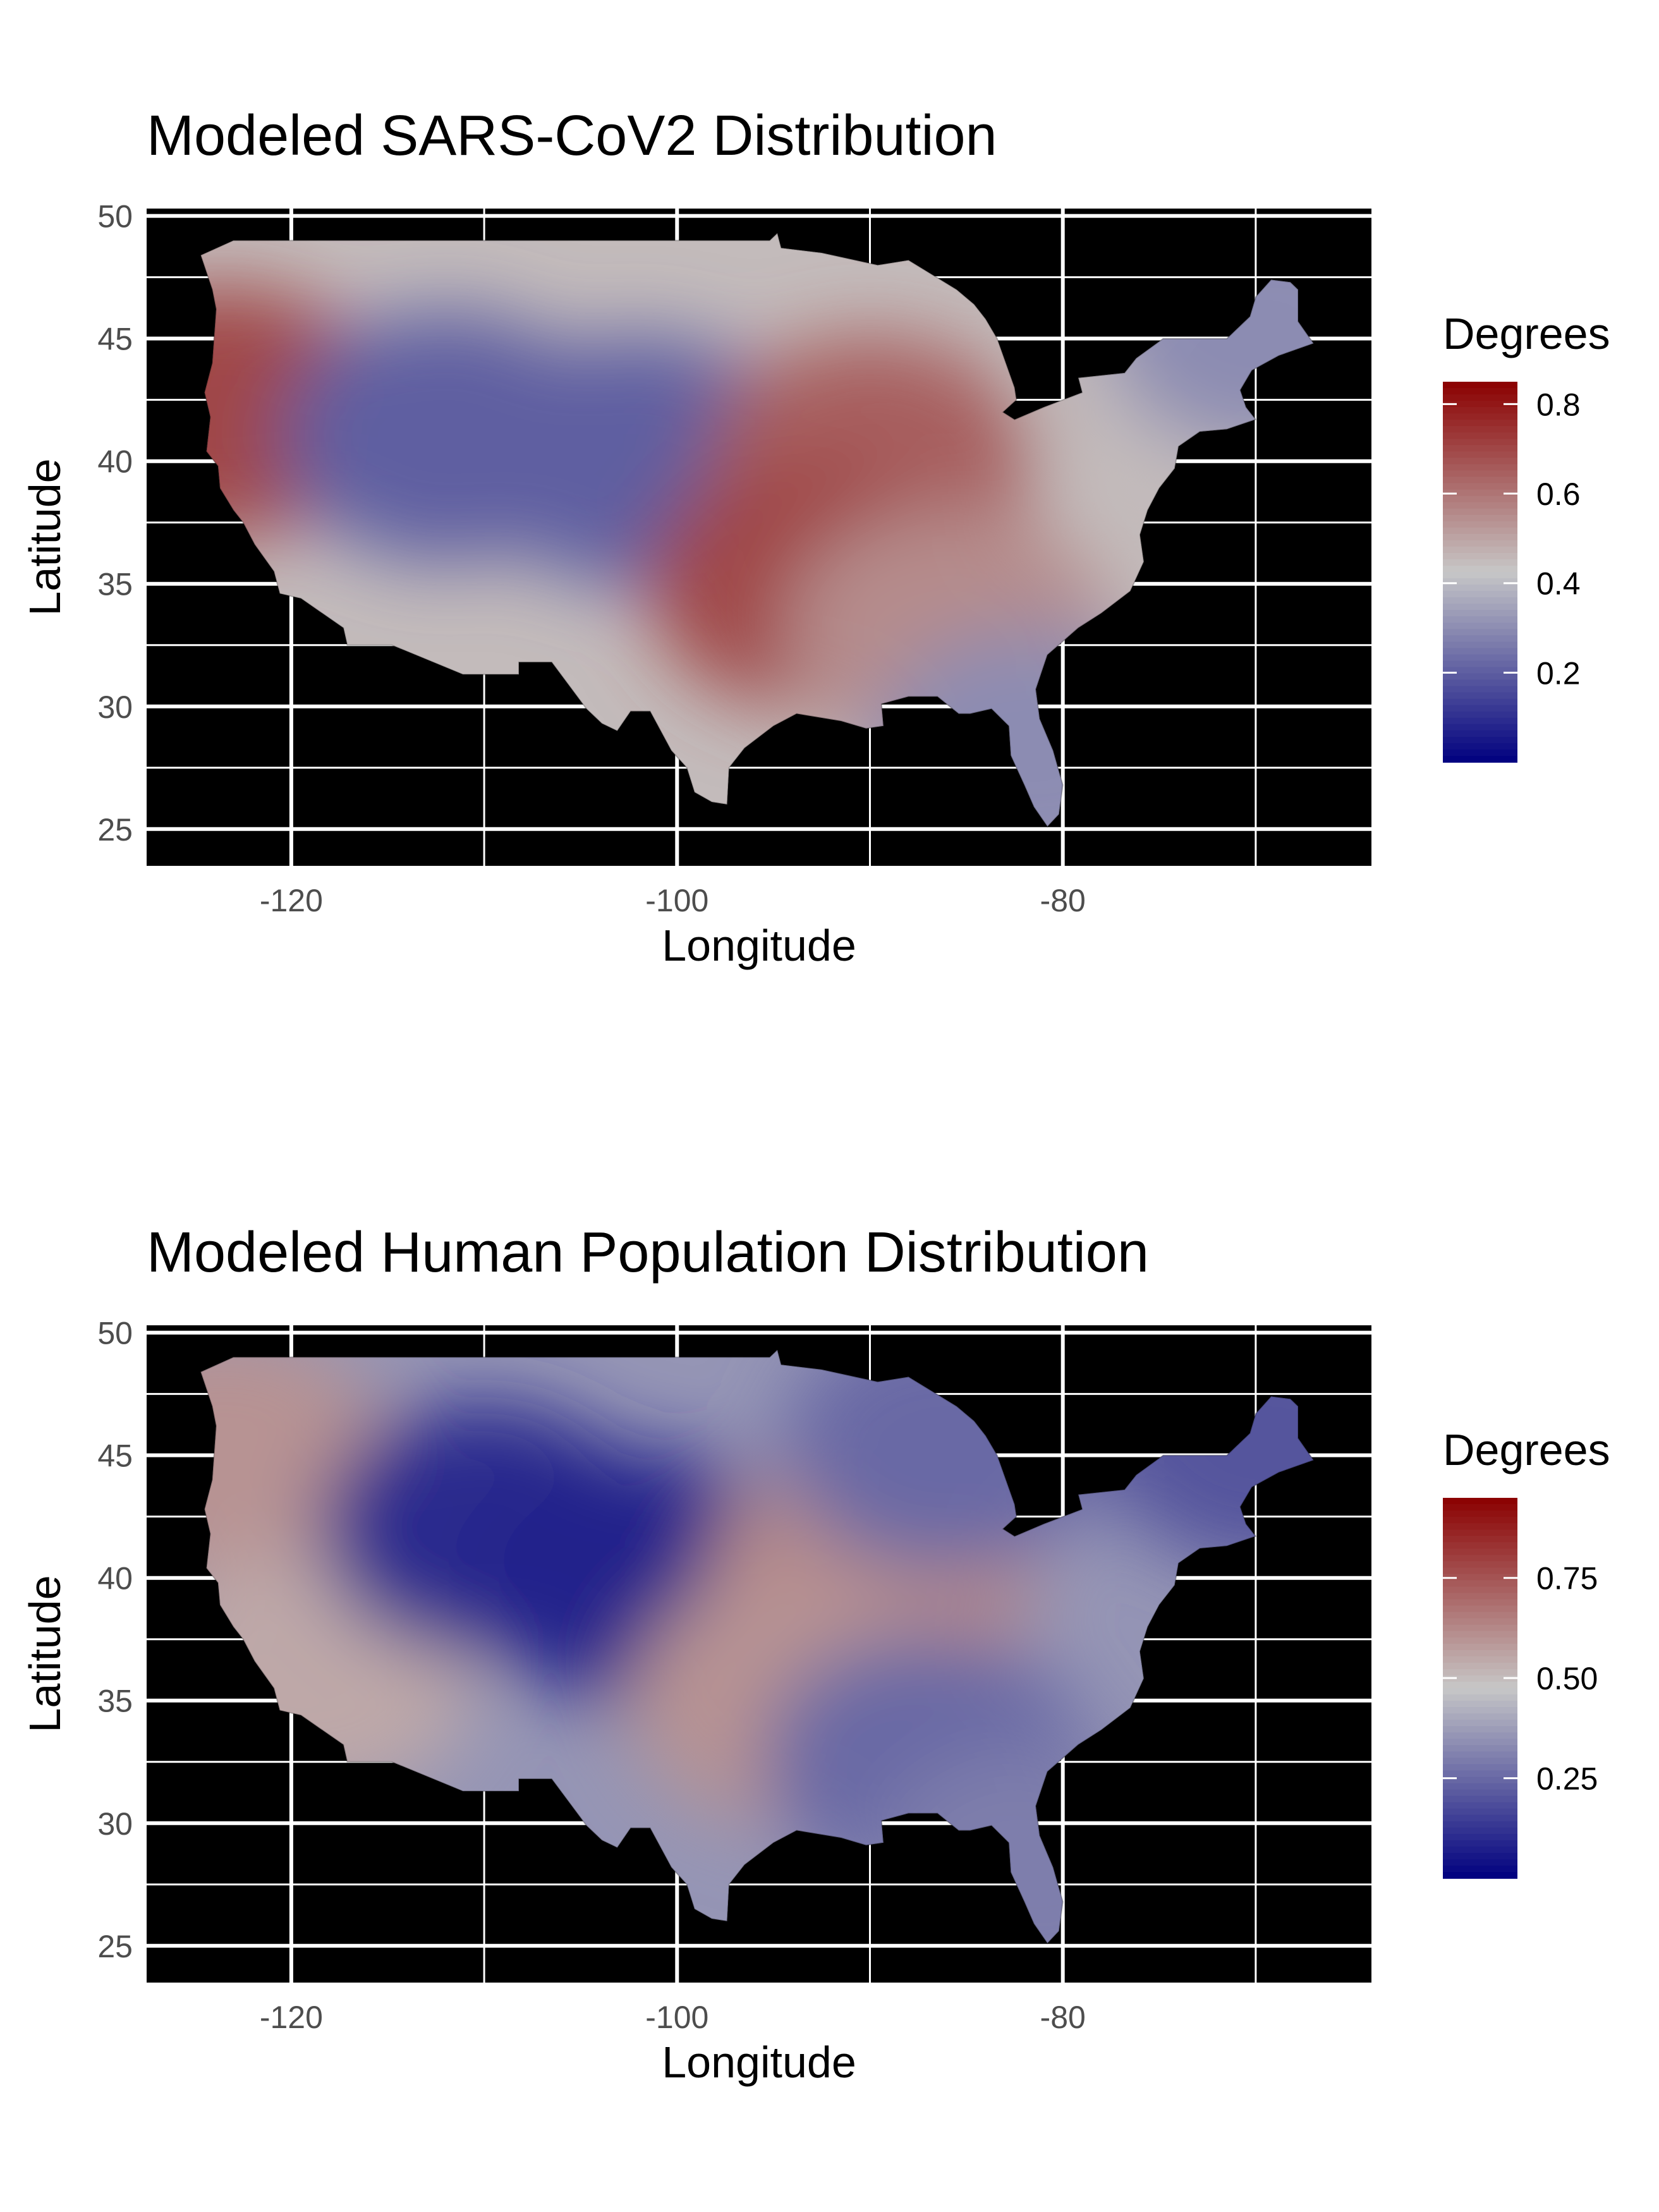 This screenshot has width=1659, height=2212. Describe the element at coordinates (1526, 1449) in the screenshot. I see `legend-title: Degrees` at that location.